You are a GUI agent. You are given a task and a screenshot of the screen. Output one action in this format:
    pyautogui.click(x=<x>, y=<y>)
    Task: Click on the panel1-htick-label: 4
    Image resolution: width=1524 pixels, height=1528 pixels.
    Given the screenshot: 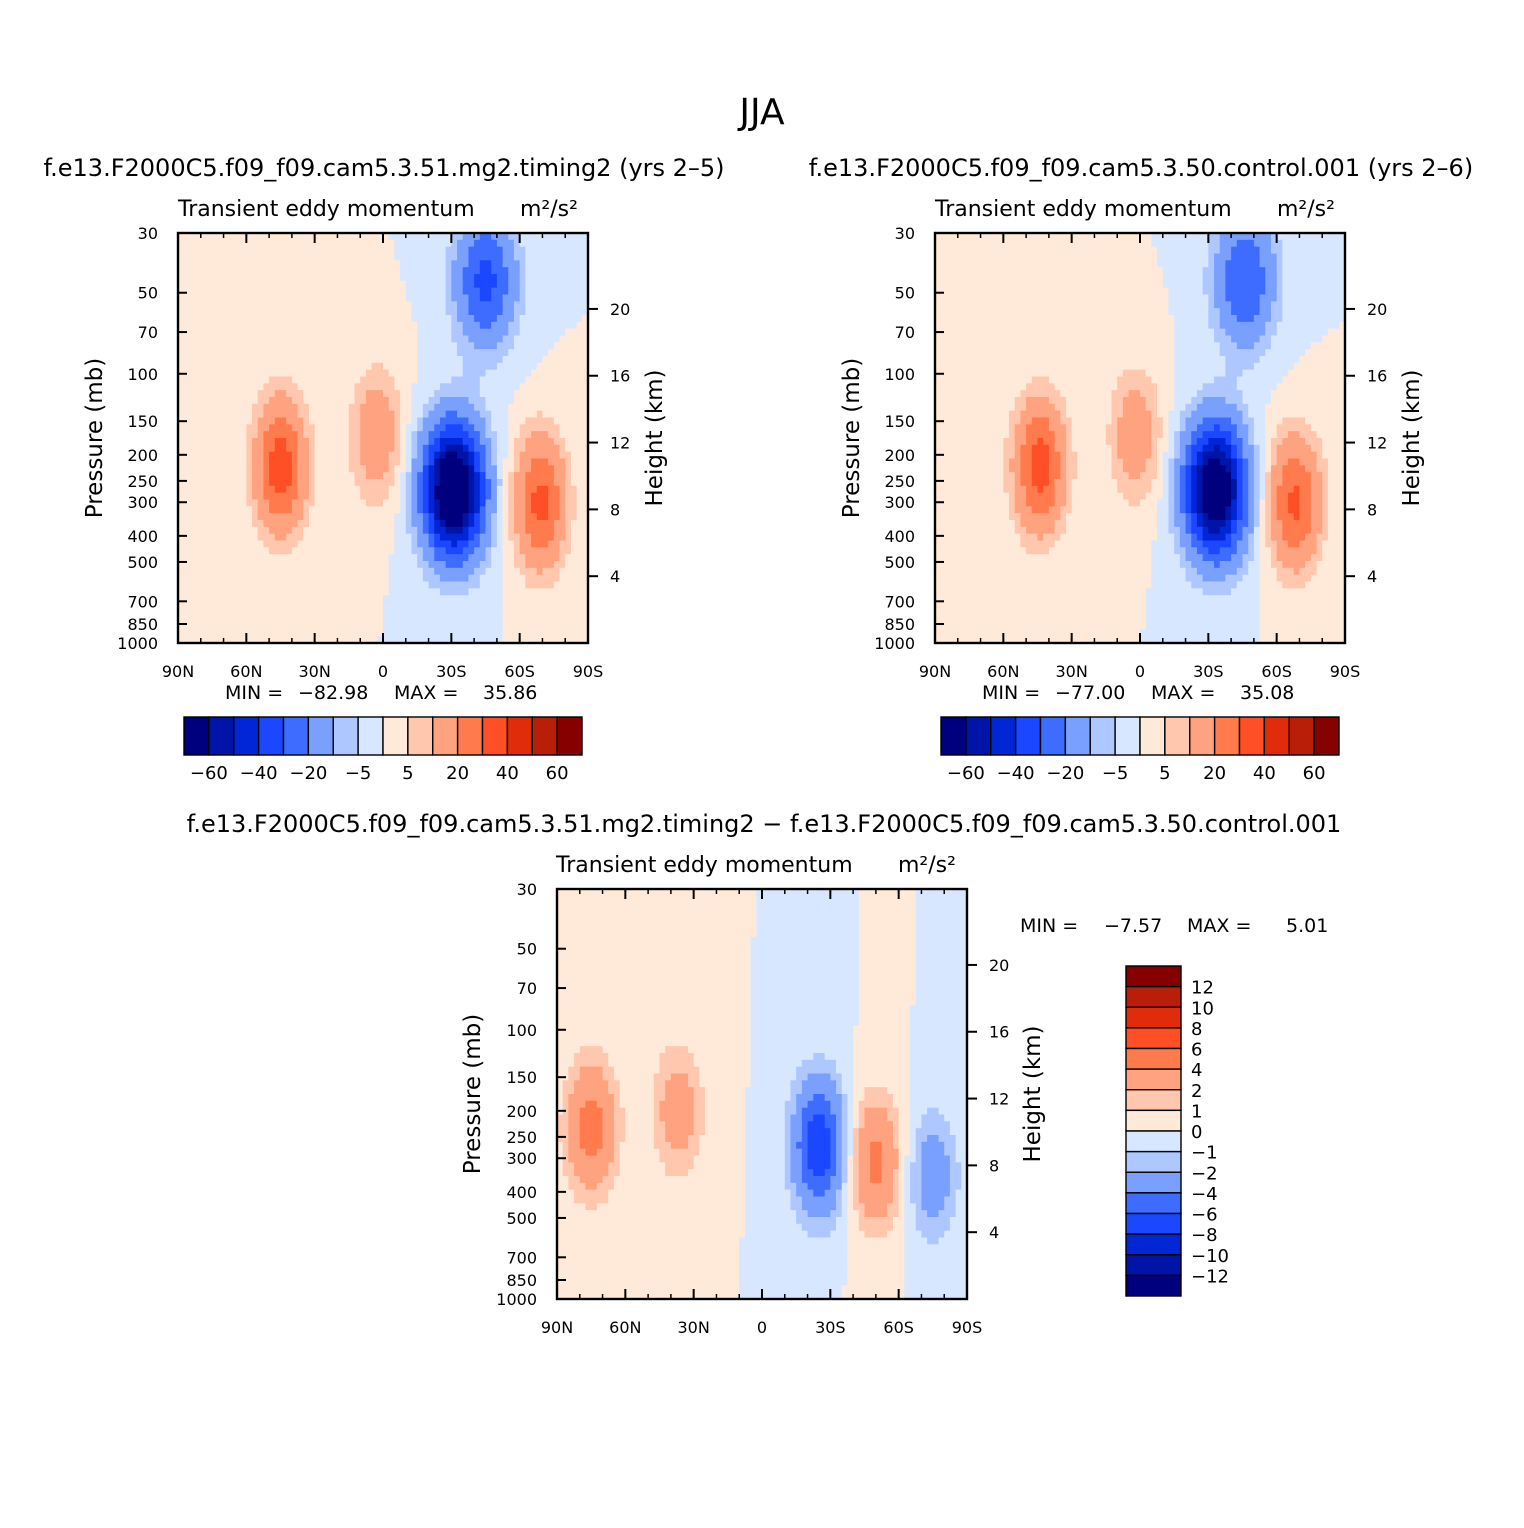 What is the action you would take?
    pyautogui.click(x=615, y=576)
    